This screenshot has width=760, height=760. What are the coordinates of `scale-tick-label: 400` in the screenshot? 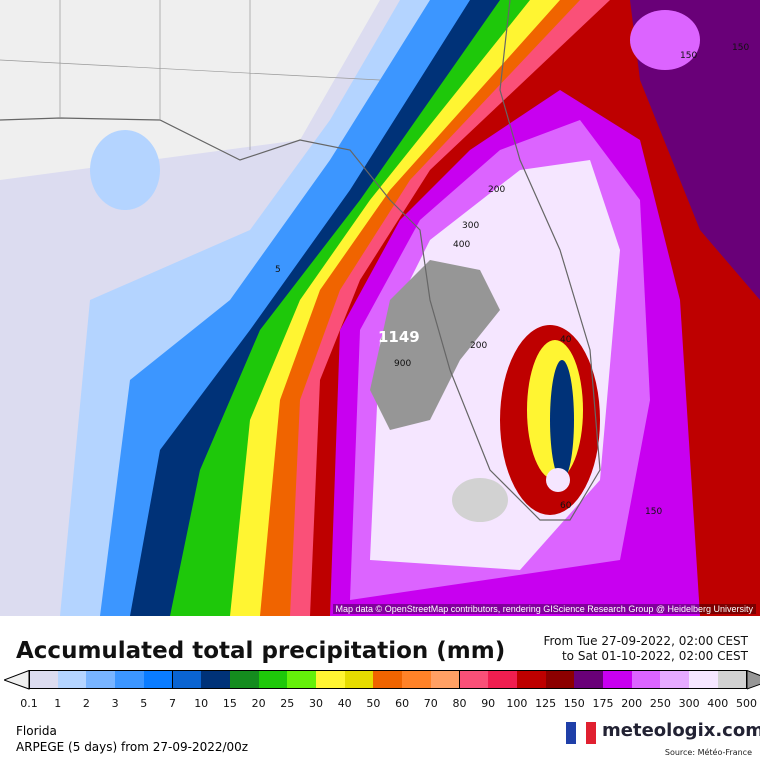 It's located at (718, 703).